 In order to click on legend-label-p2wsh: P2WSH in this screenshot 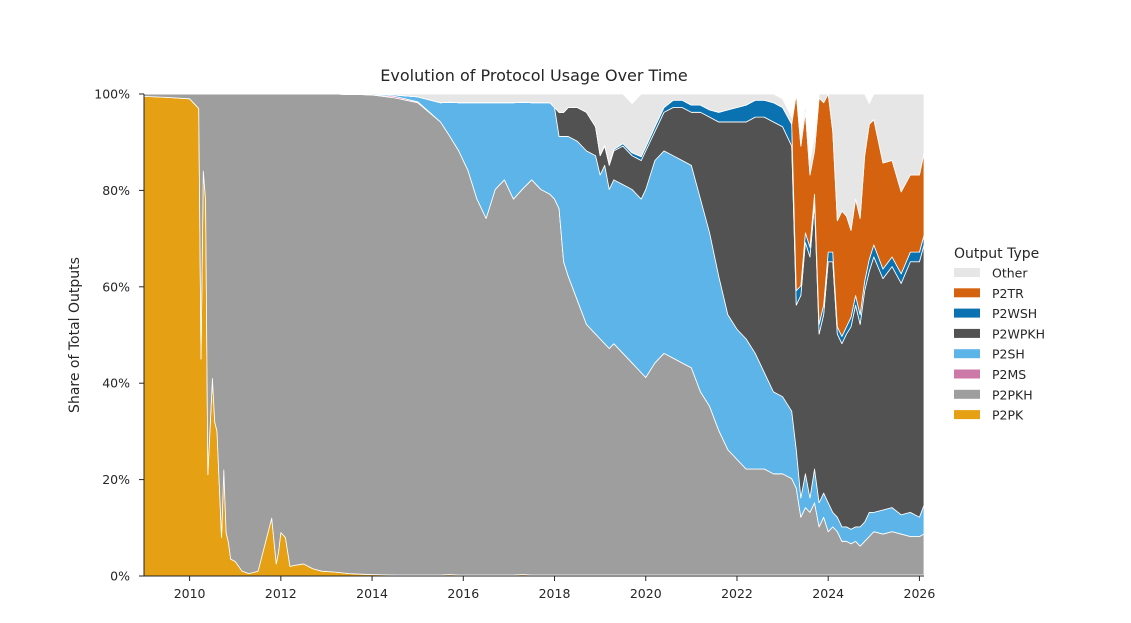, I will do `click(1014, 313)`.